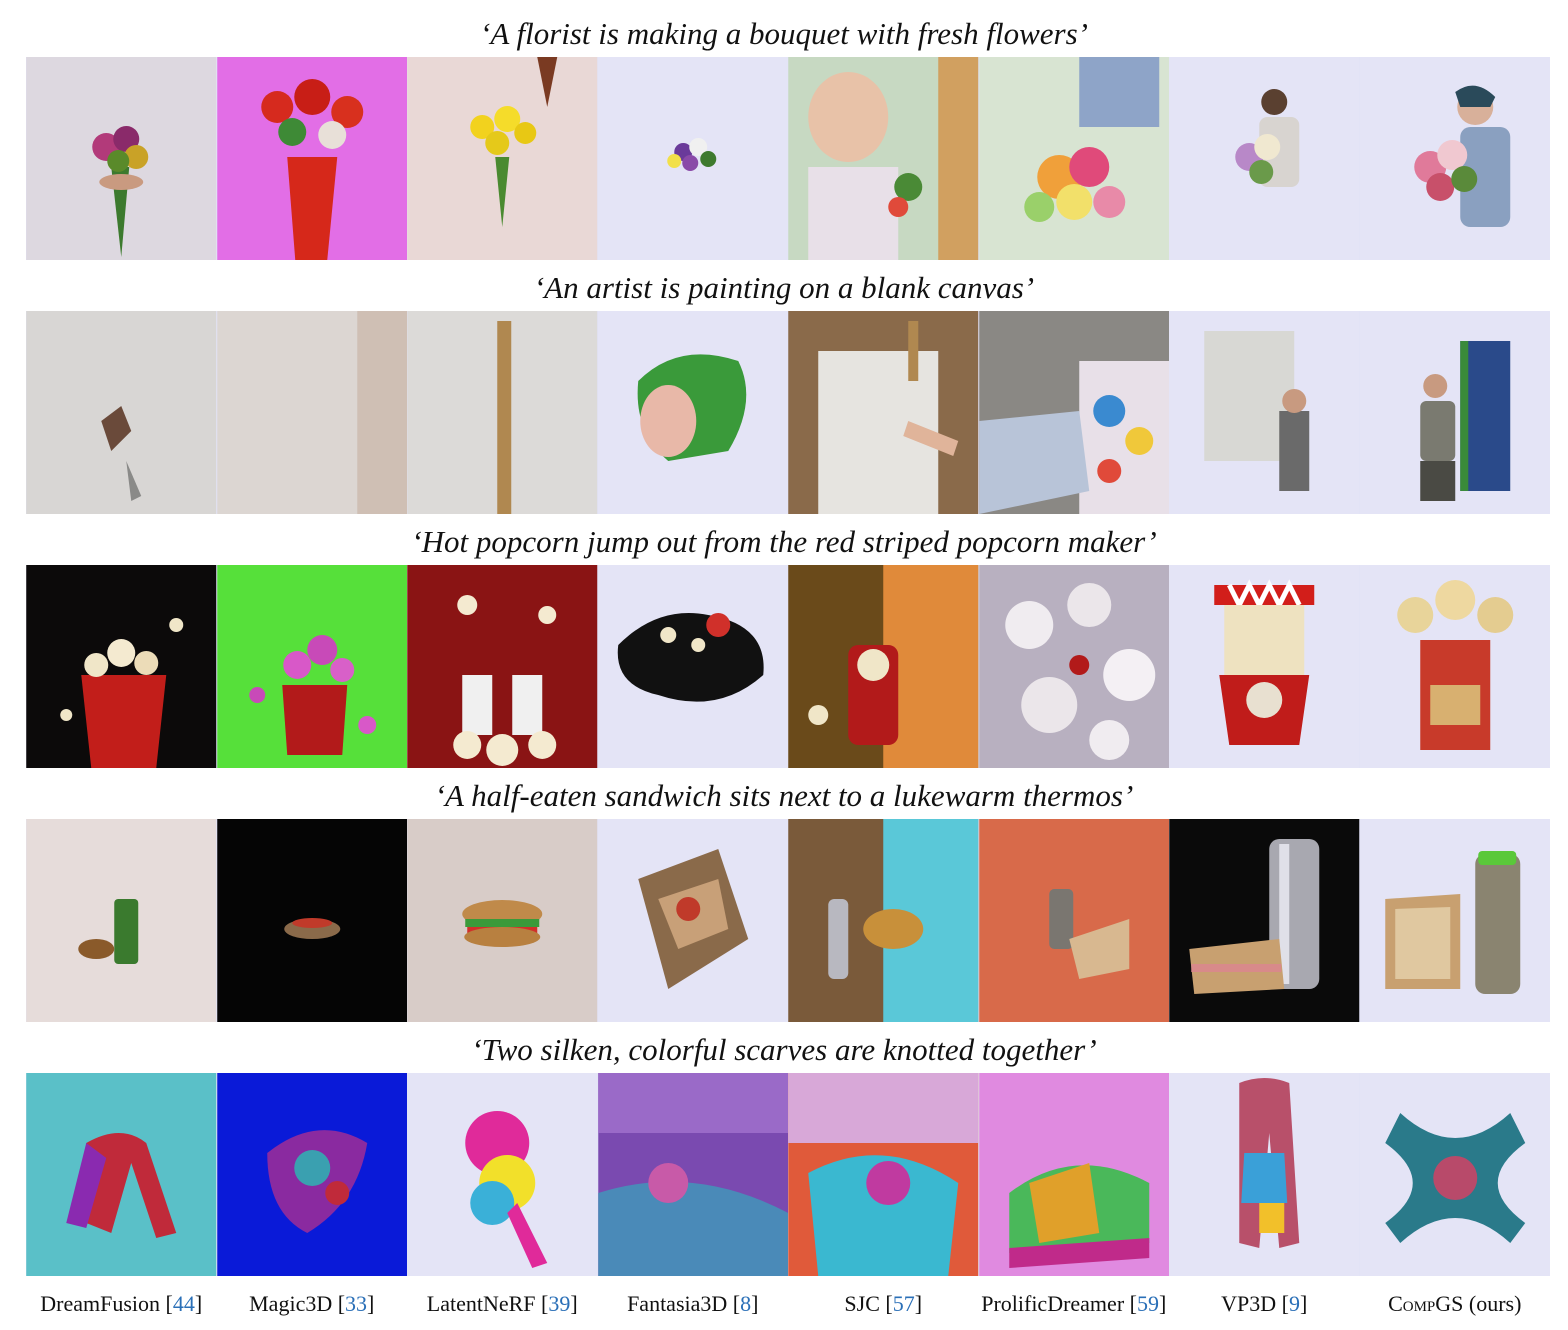 The height and width of the screenshot is (1330, 1568). Describe the element at coordinates (1264, 158) in the screenshot. I see `bouquet-vp3d-image` at that location.